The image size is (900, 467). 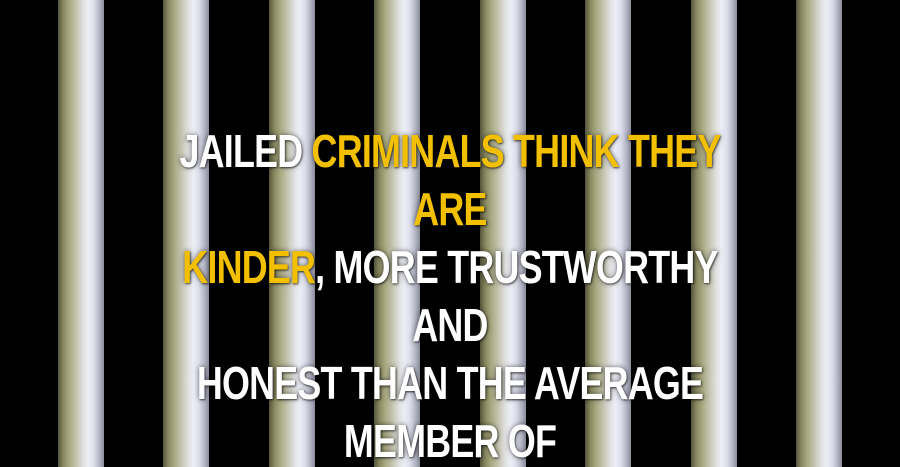 What do you see at coordinates (249, 267) in the screenshot?
I see `fact-highlight: KINDER` at bounding box center [249, 267].